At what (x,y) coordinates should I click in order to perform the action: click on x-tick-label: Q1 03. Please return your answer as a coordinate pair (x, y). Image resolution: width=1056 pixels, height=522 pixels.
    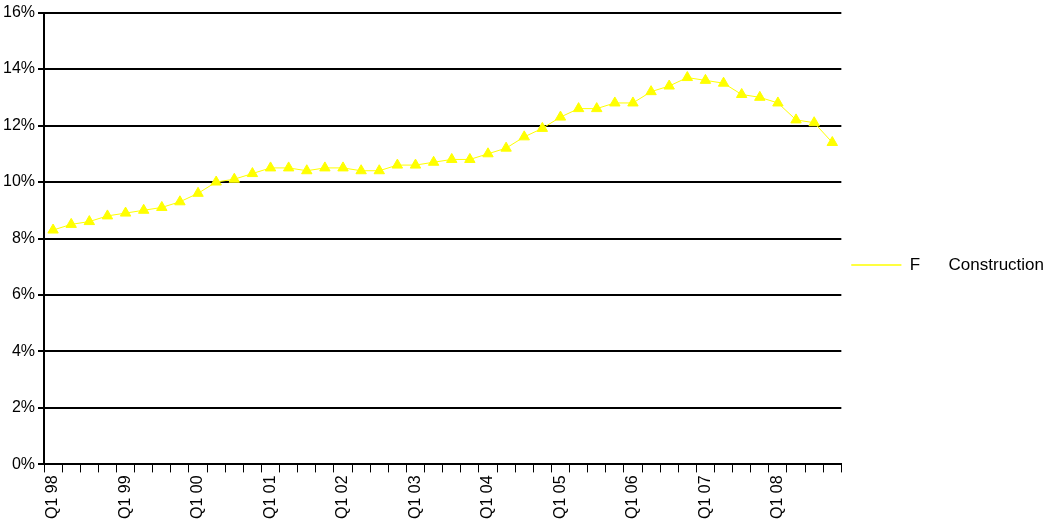
    Looking at the image, I should click on (414, 497).